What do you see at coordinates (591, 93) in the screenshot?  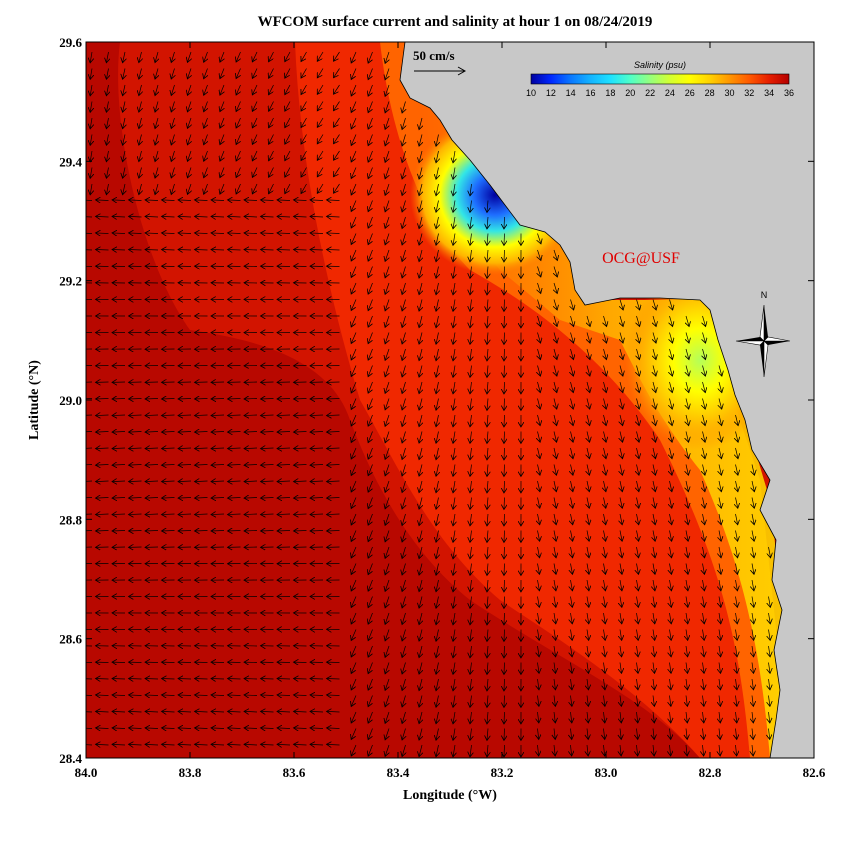 I see `colorbar-tick-label: 16` at bounding box center [591, 93].